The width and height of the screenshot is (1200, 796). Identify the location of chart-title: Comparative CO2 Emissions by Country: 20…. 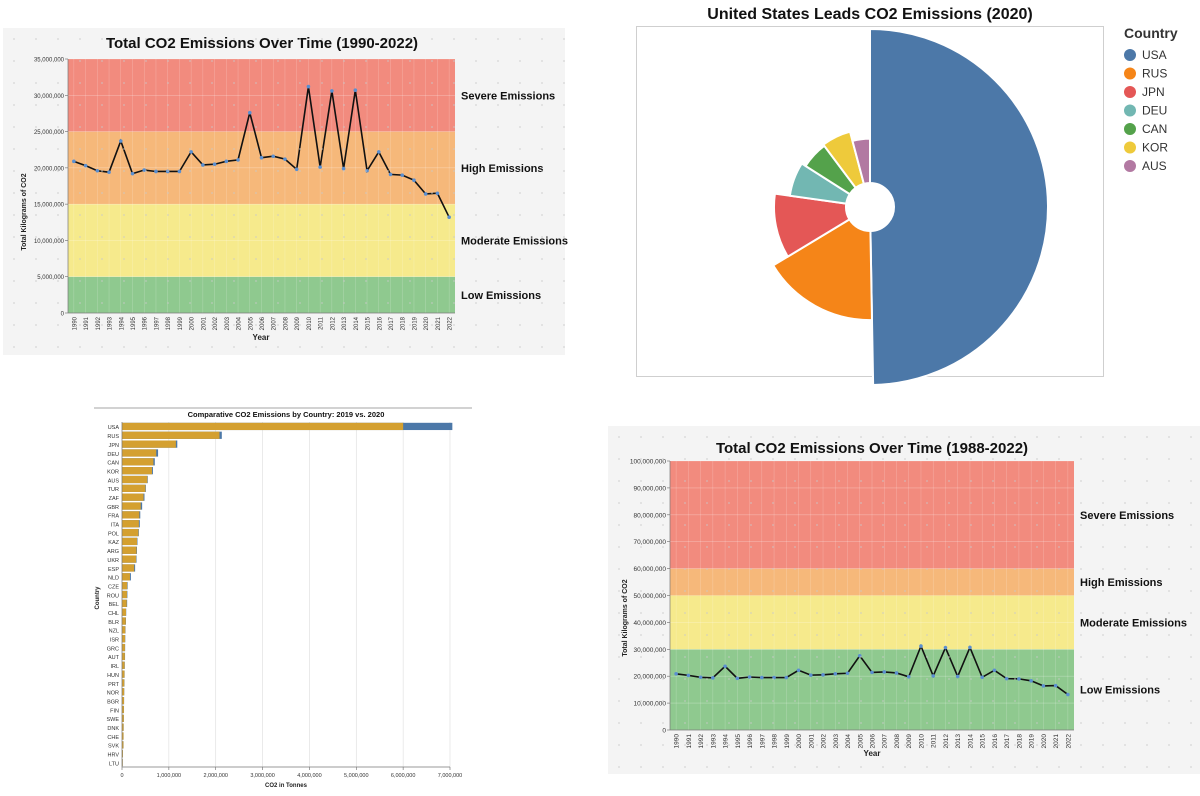
(286, 414).